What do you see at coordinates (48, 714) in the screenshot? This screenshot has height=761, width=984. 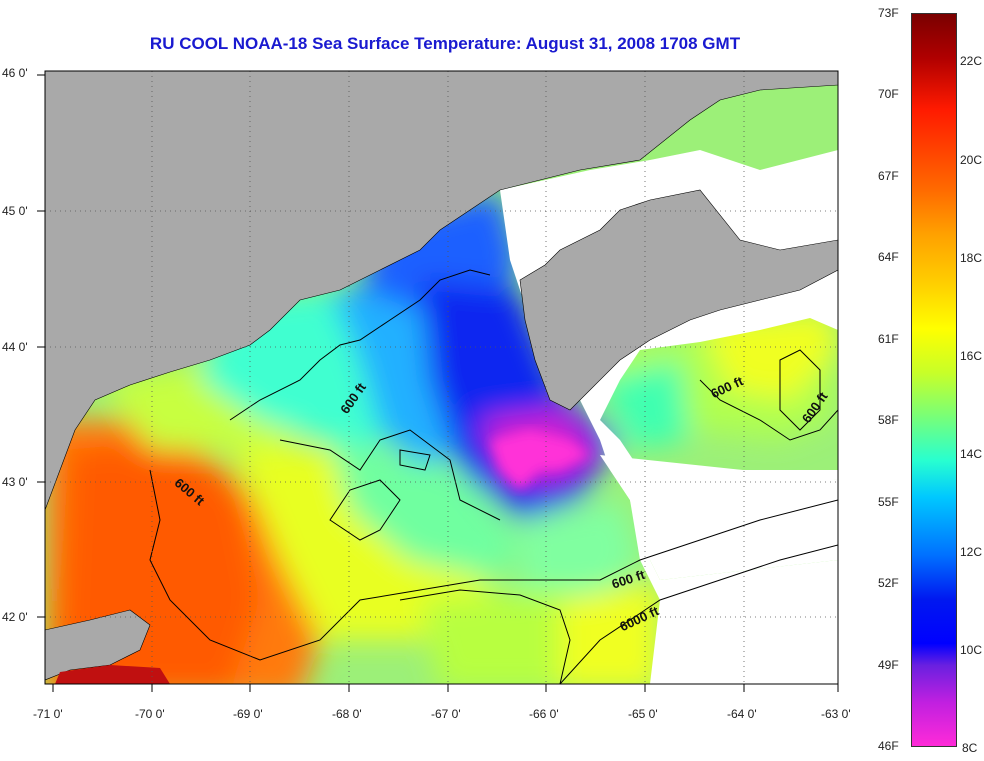 I see `longitude-label: -71 0'` at bounding box center [48, 714].